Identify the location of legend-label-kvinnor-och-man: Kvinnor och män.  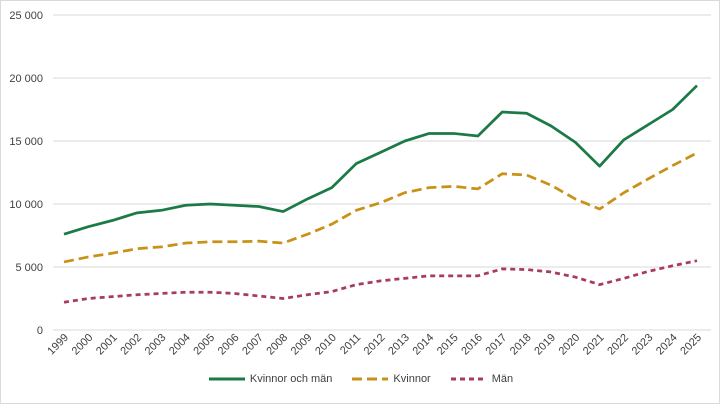
(291, 379).